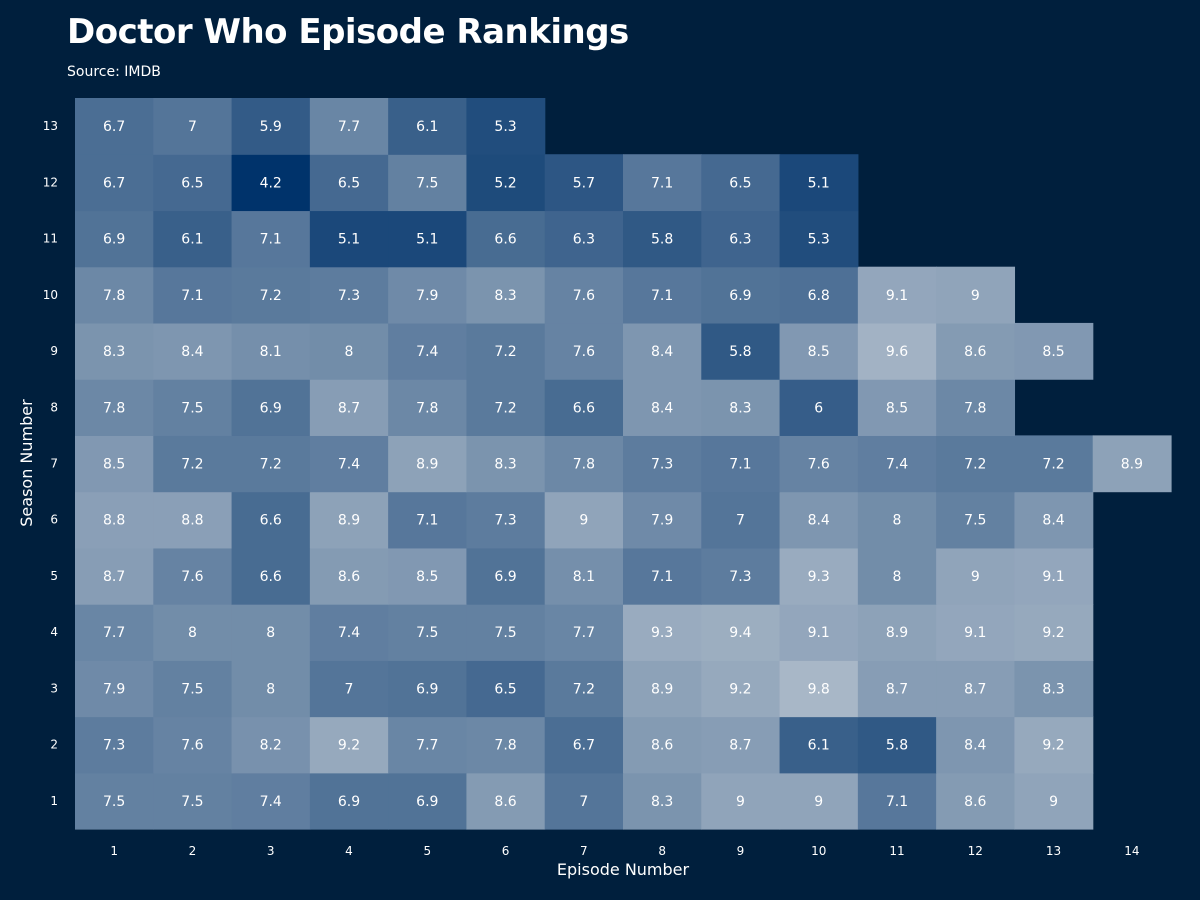 This screenshot has height=900, width=1200. What do you see at coordinates (114, 72) in the screenshot?
I see `chart-subtitle: Source: IMDB` at bounding box center [114, 72].